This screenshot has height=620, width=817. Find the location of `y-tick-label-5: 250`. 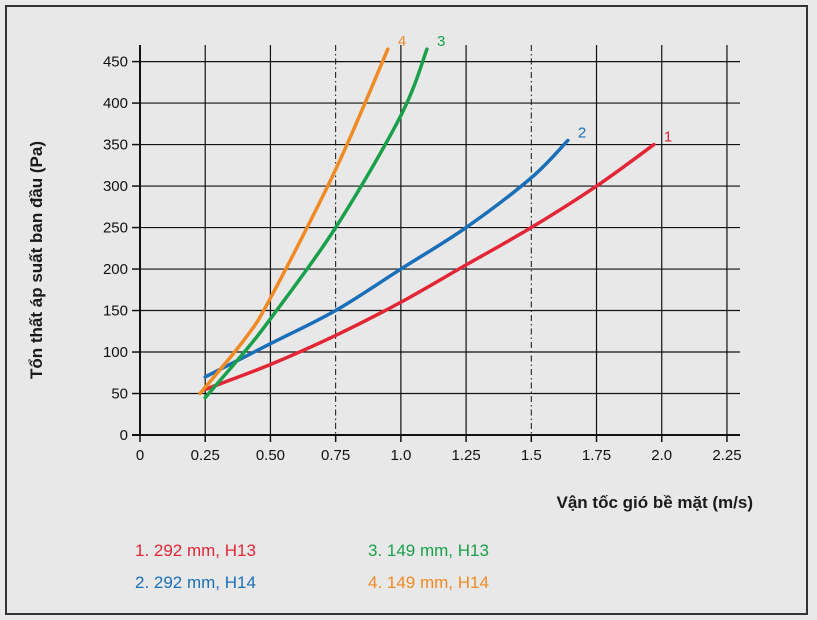

y-tick-label-5: 250 is located at coordinates (115, 228).